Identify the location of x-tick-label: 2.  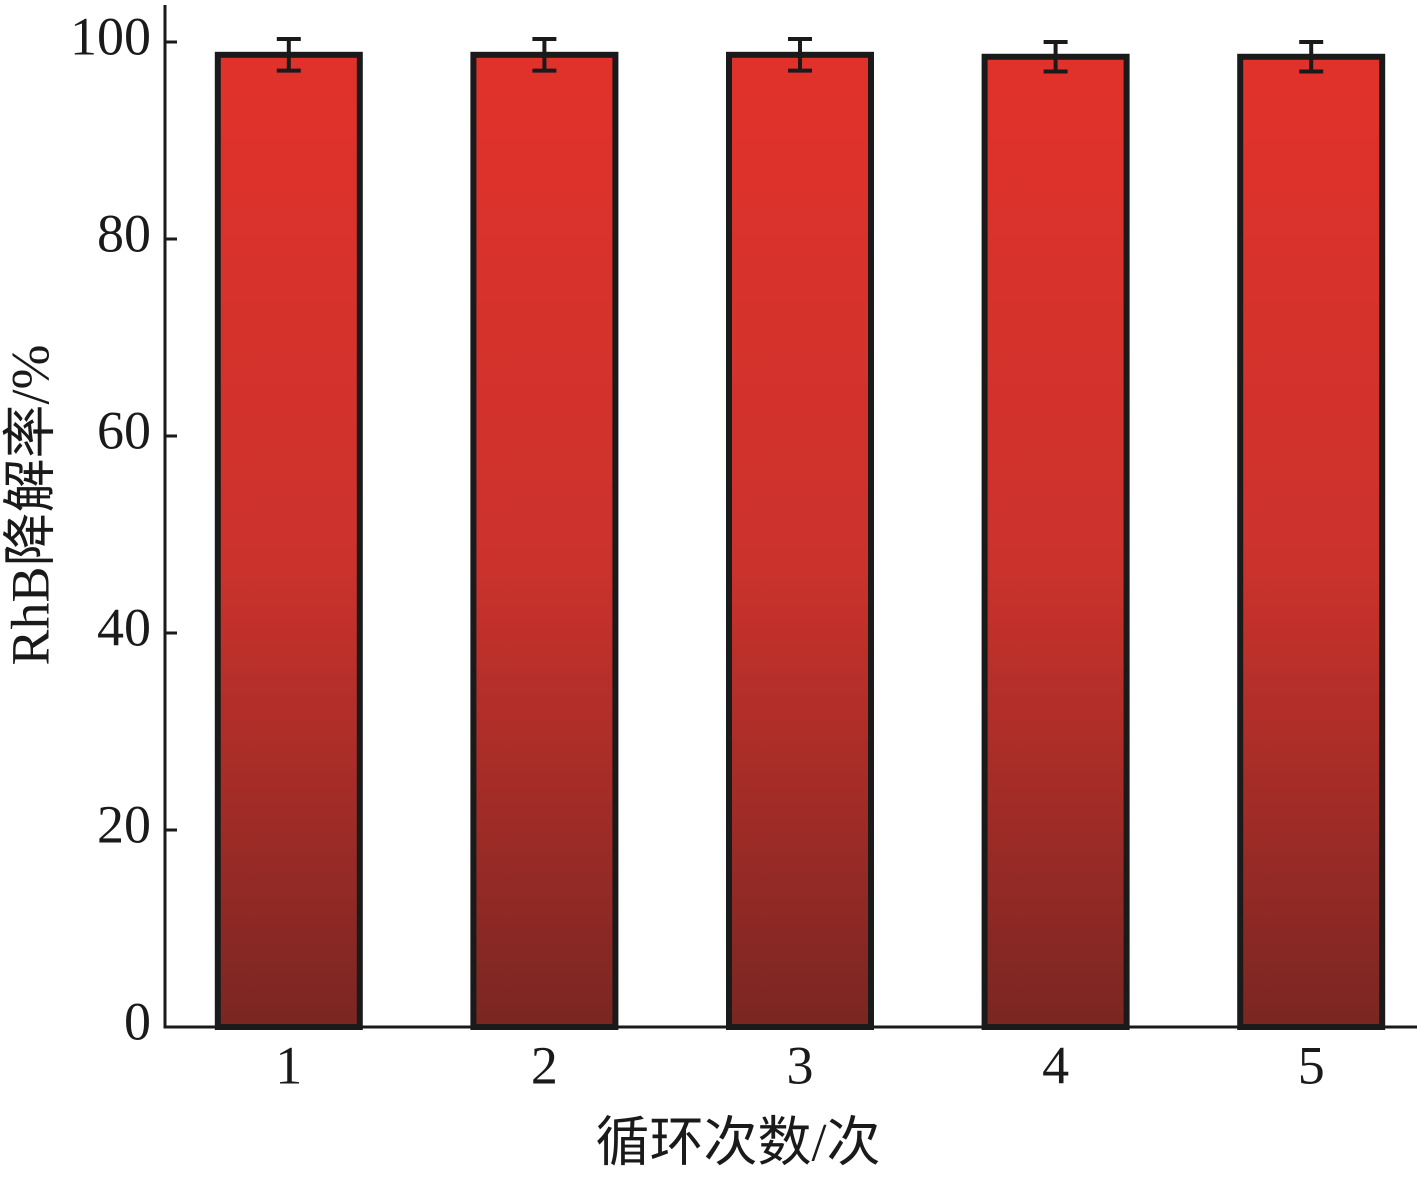
(544, 1065).